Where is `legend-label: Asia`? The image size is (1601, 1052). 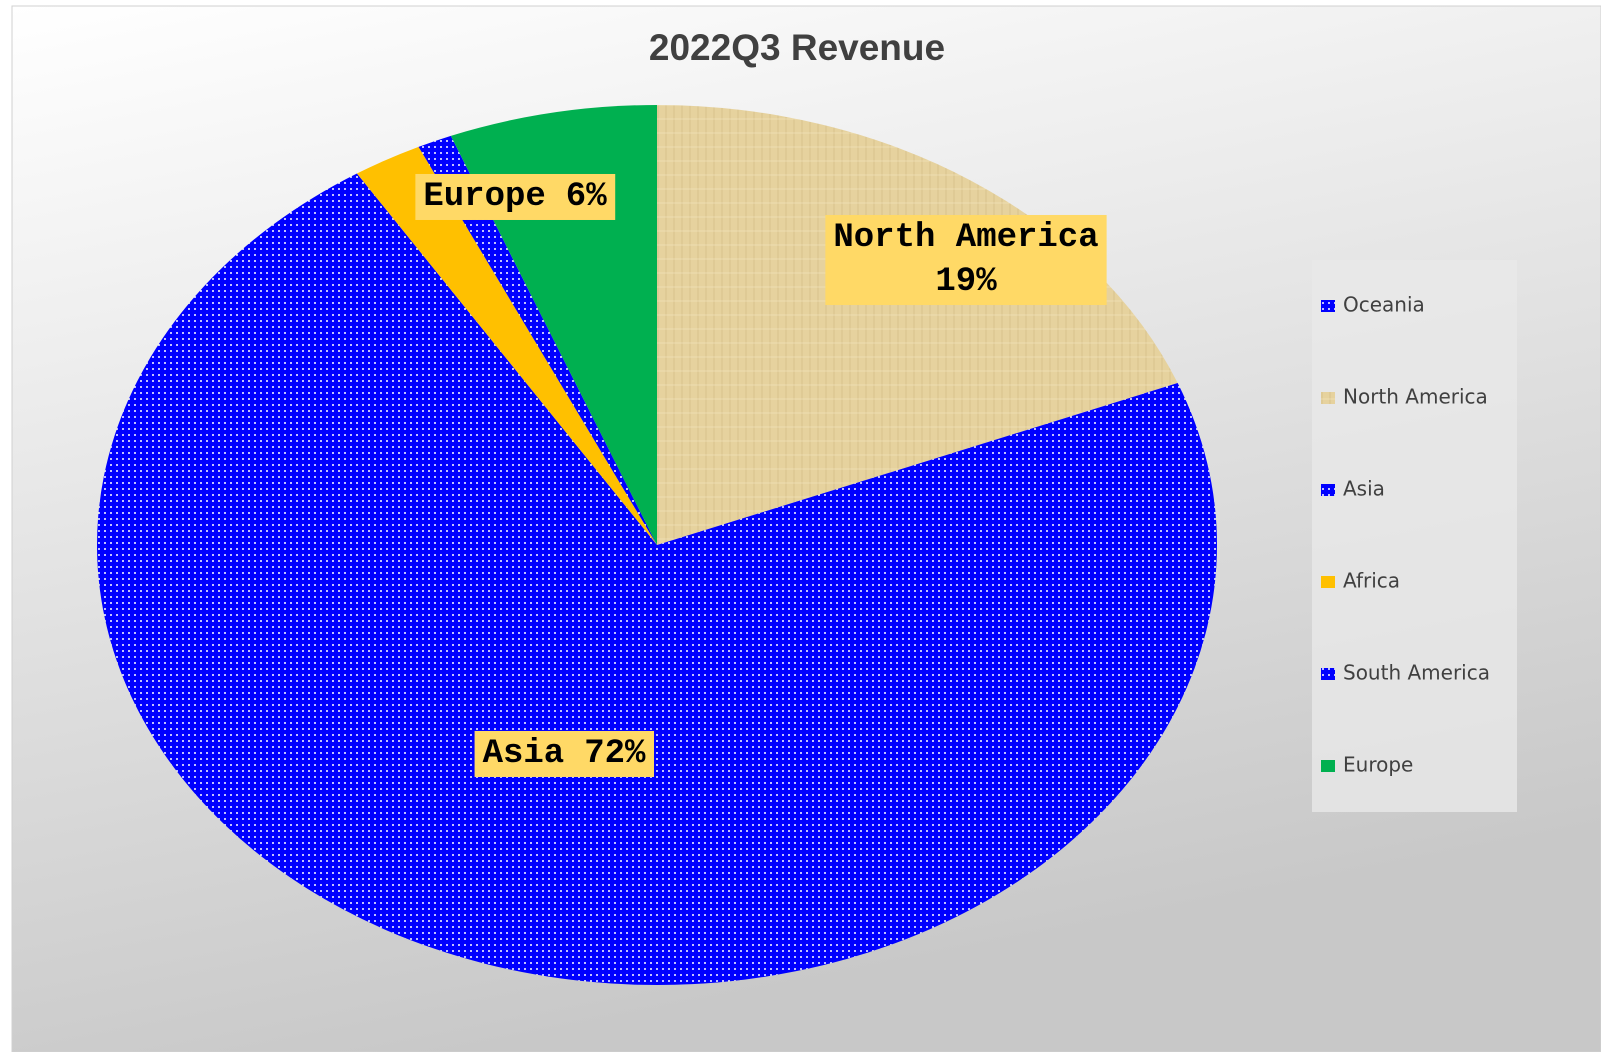 legend-label: Asia is located at coordinates (1364, 489).